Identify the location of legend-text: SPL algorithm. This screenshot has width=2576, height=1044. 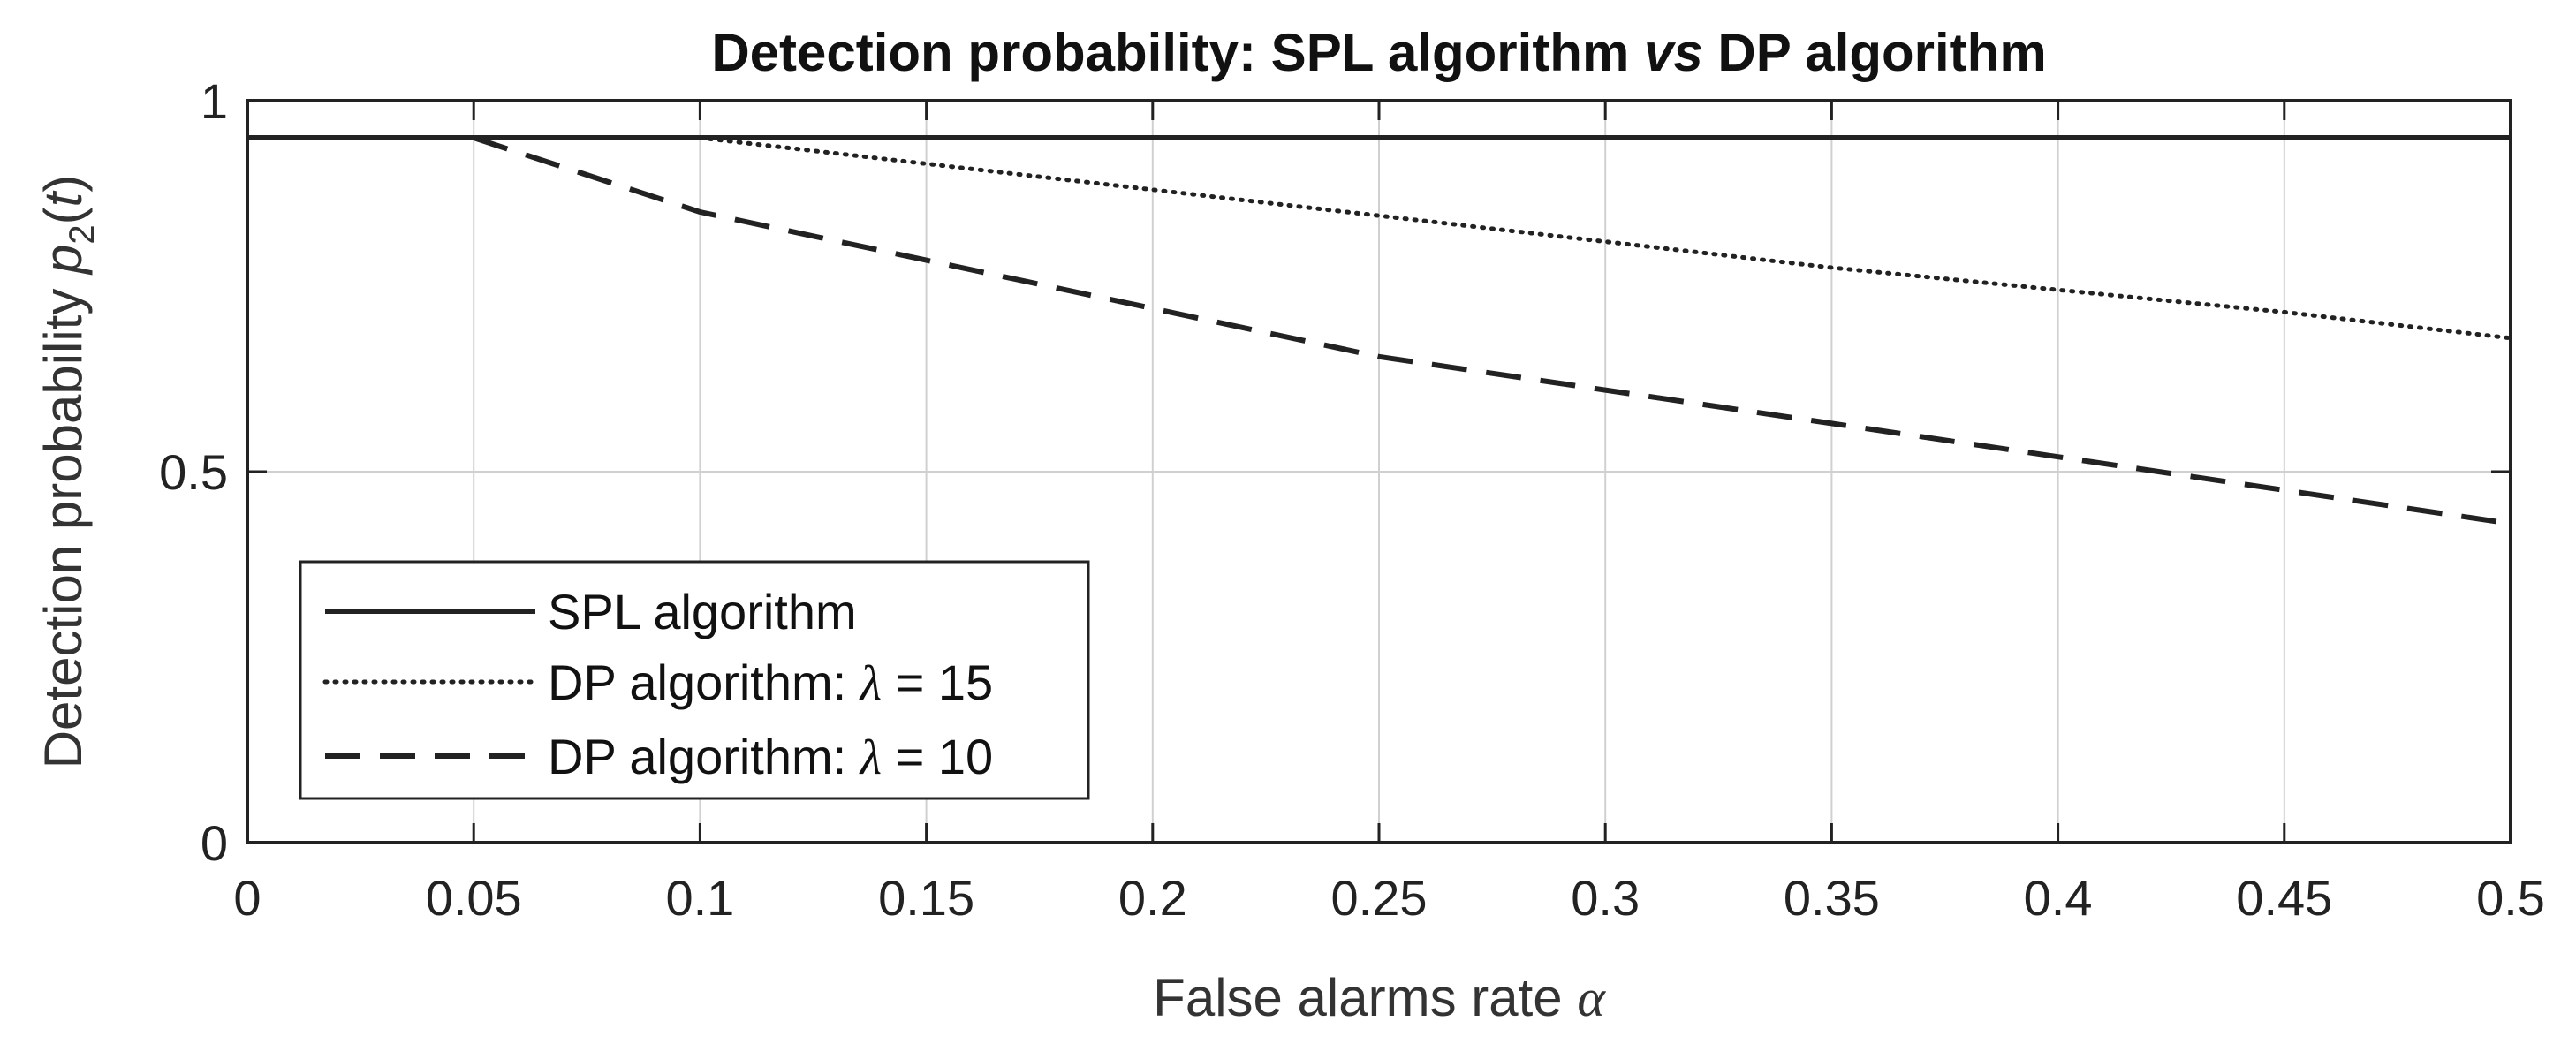
(702, 611).